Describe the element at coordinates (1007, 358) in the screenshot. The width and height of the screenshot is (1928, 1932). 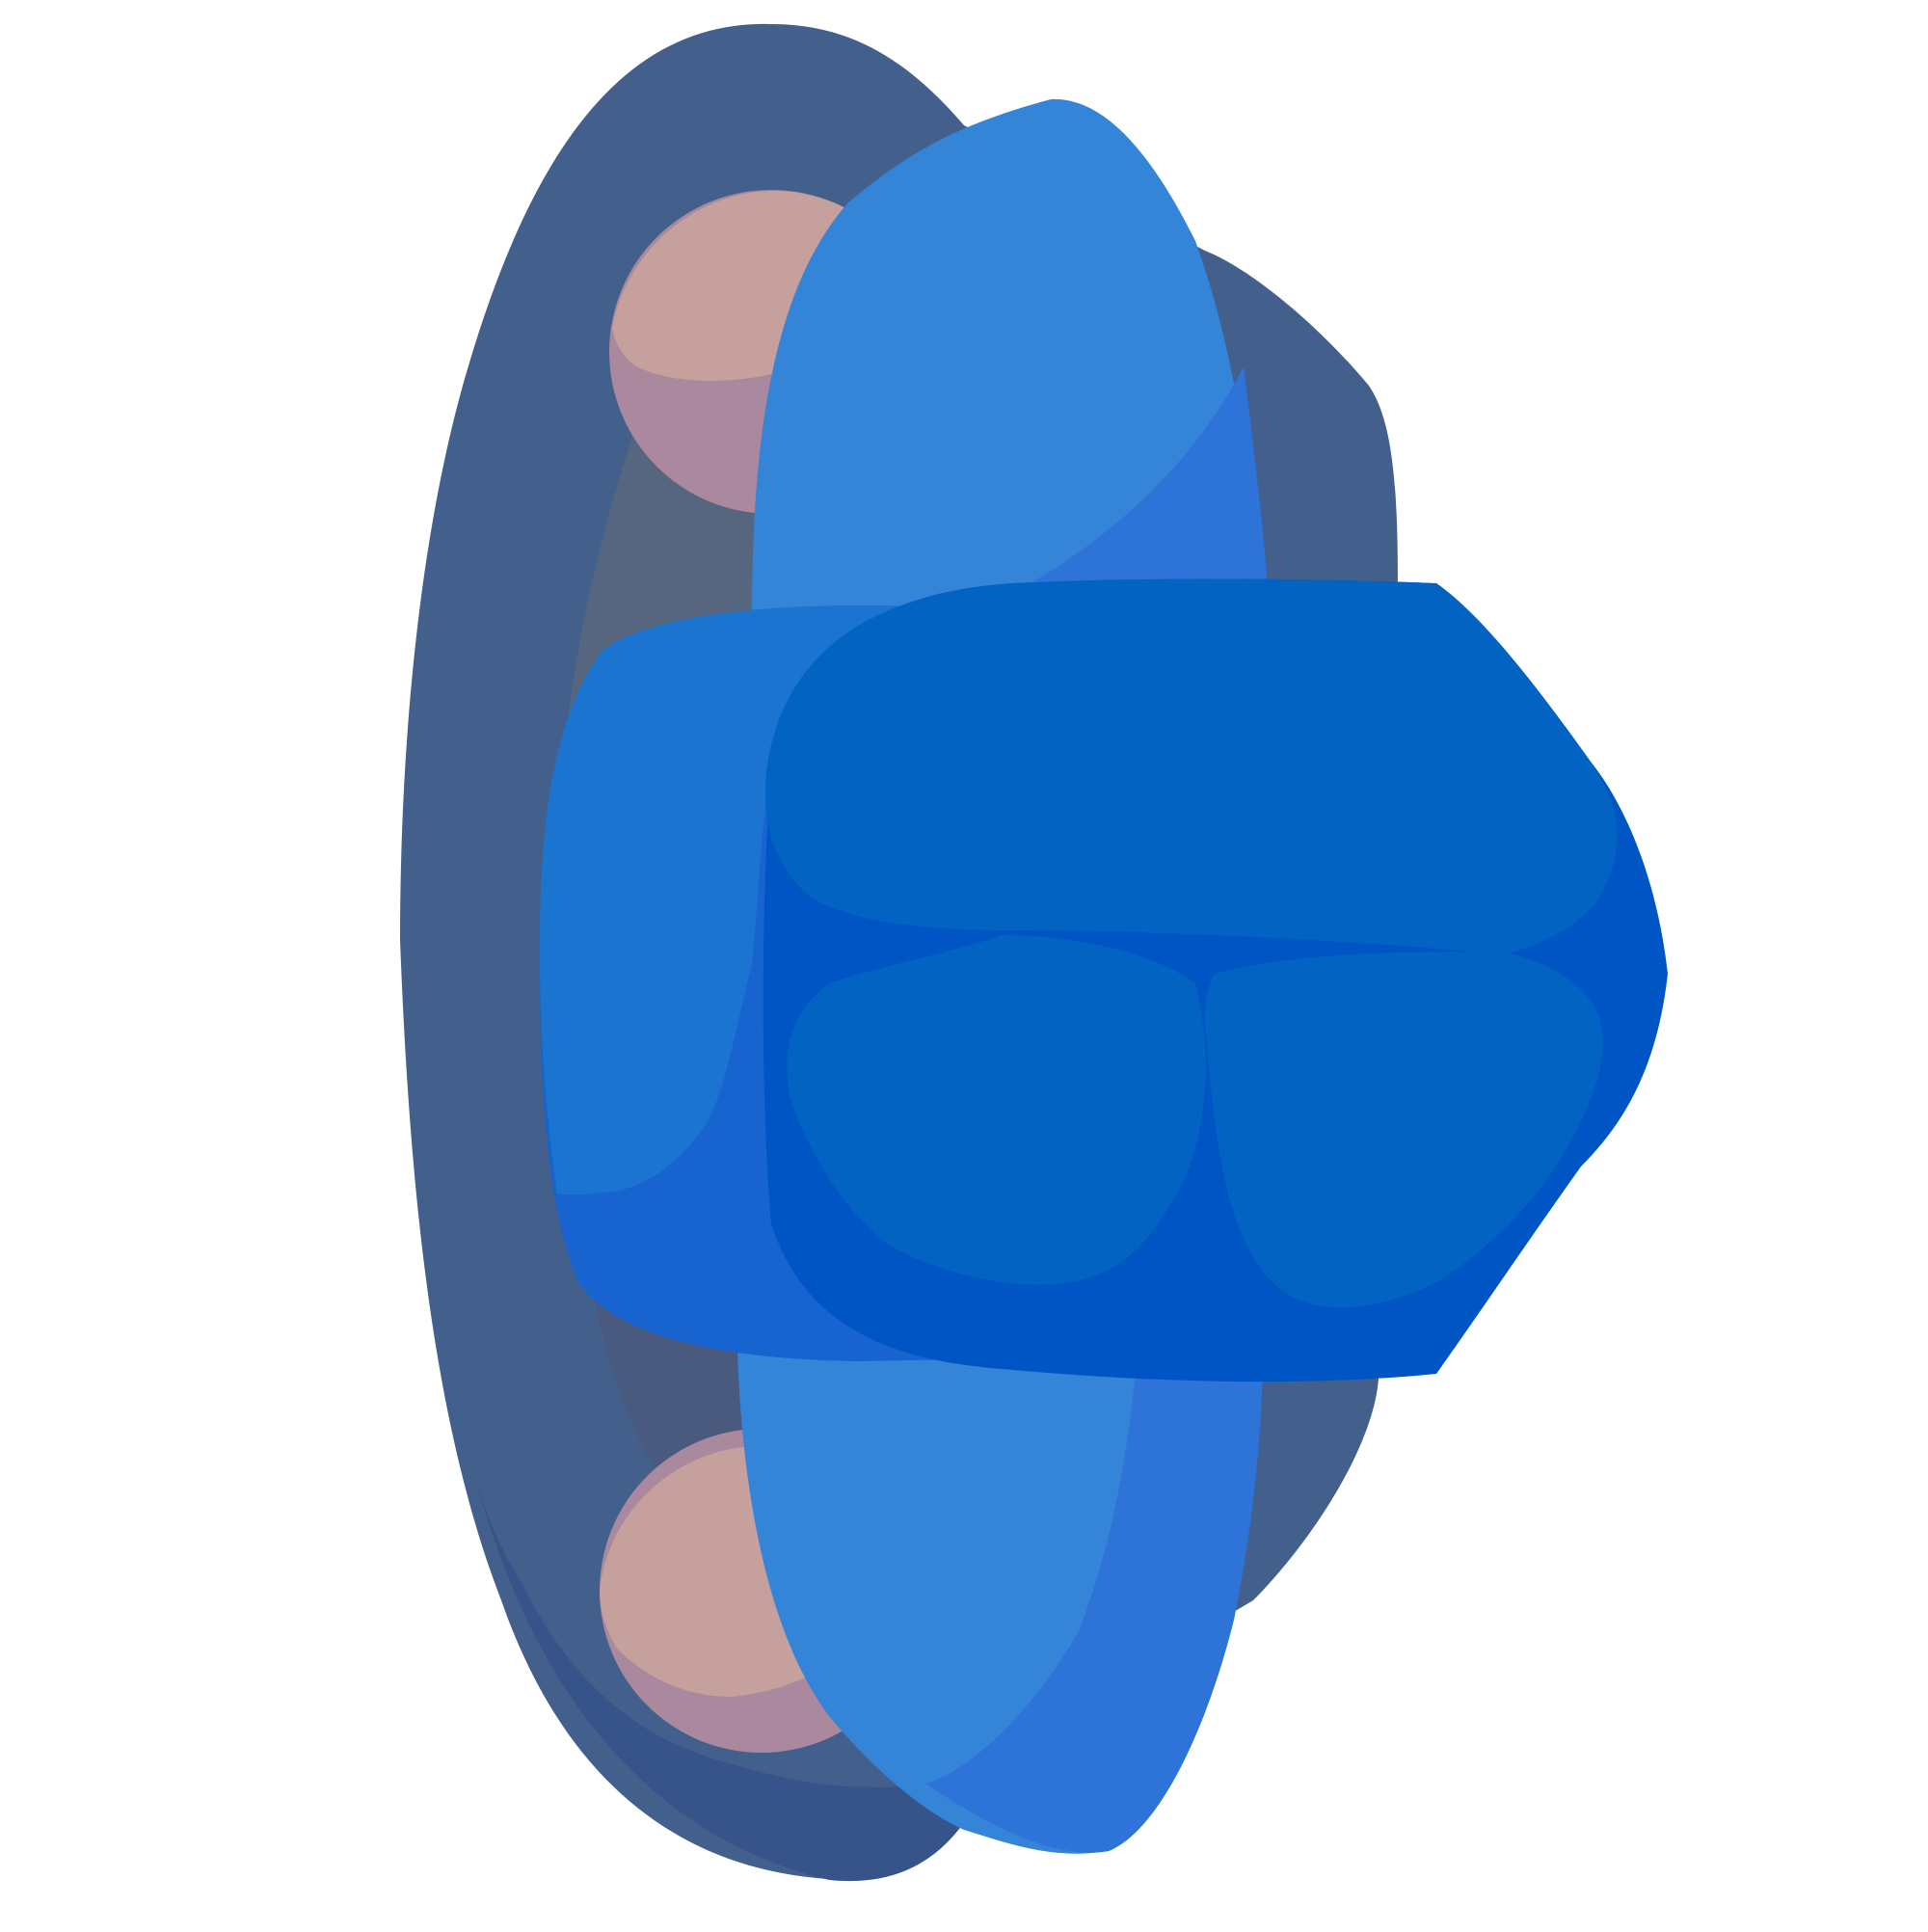
I see `wing-top` at that location.